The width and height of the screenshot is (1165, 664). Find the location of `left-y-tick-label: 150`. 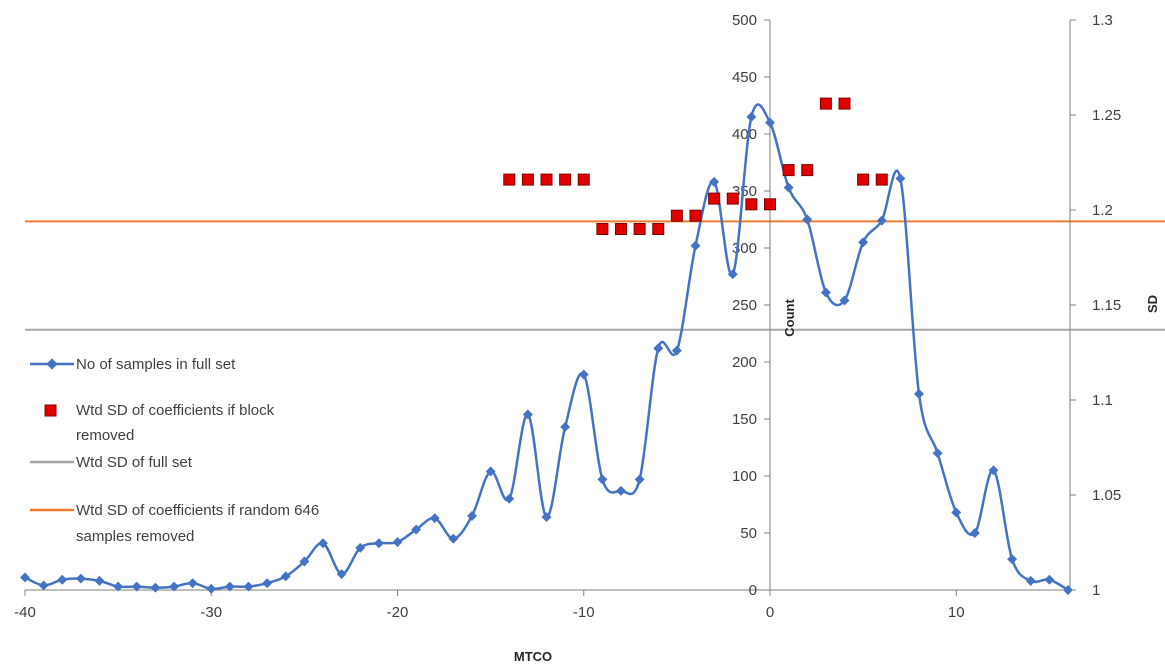

left-y-tick-label: 150 is located at coordinates (744, 419).